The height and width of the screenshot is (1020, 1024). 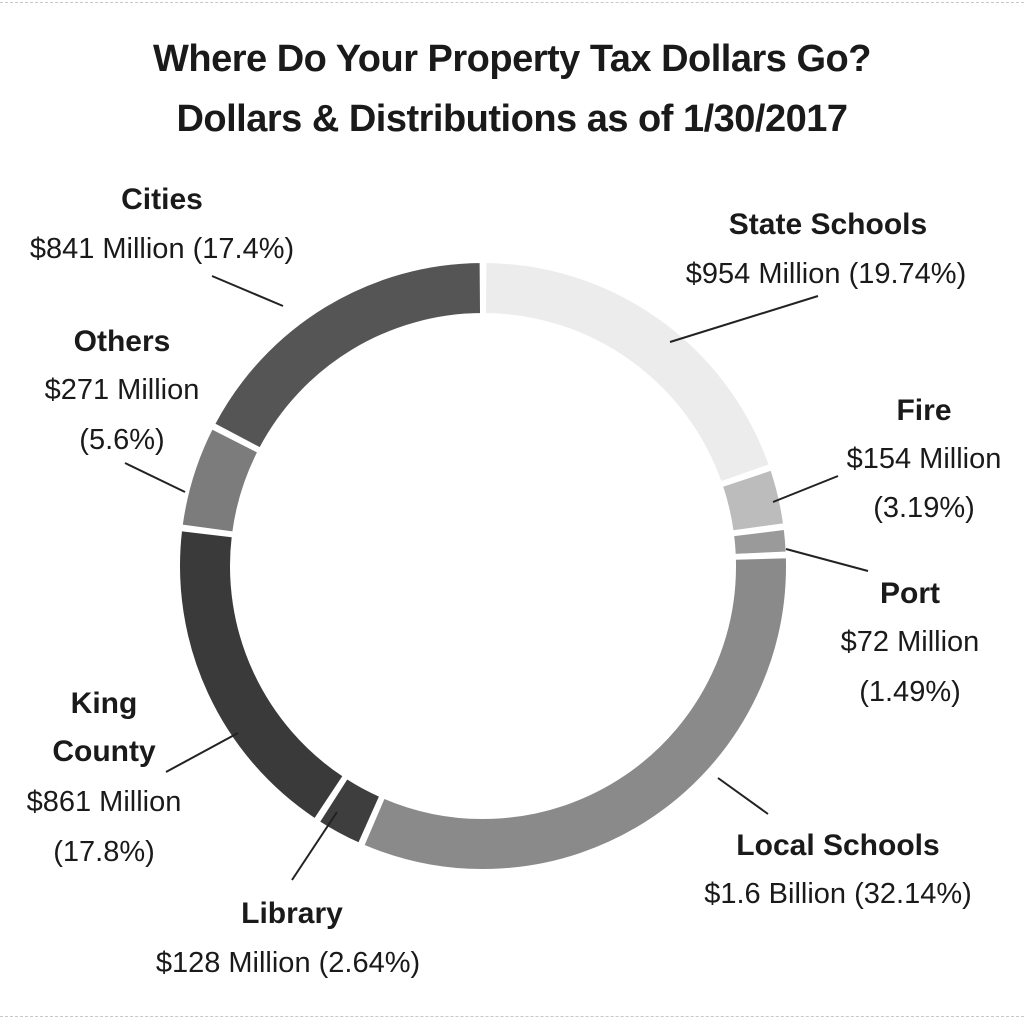 What do you see at coordinates (827, 560) in the screenshot?
I see `leader-port` at bounding box center [827, 560].